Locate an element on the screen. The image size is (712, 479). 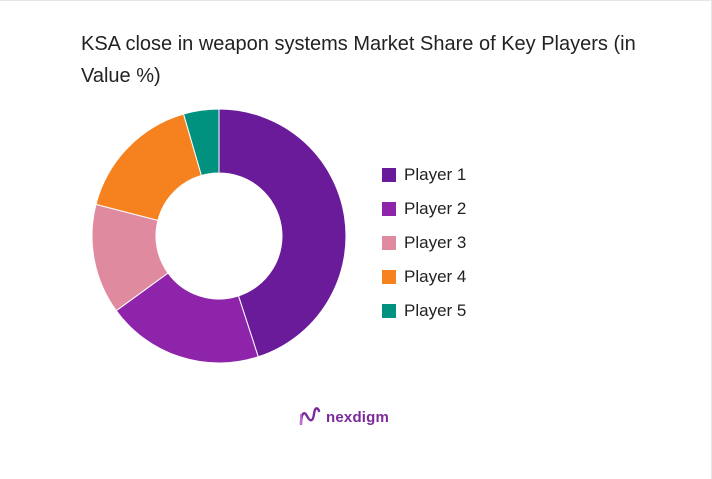
brand: nexdigm is located at coordinates (343, 417).